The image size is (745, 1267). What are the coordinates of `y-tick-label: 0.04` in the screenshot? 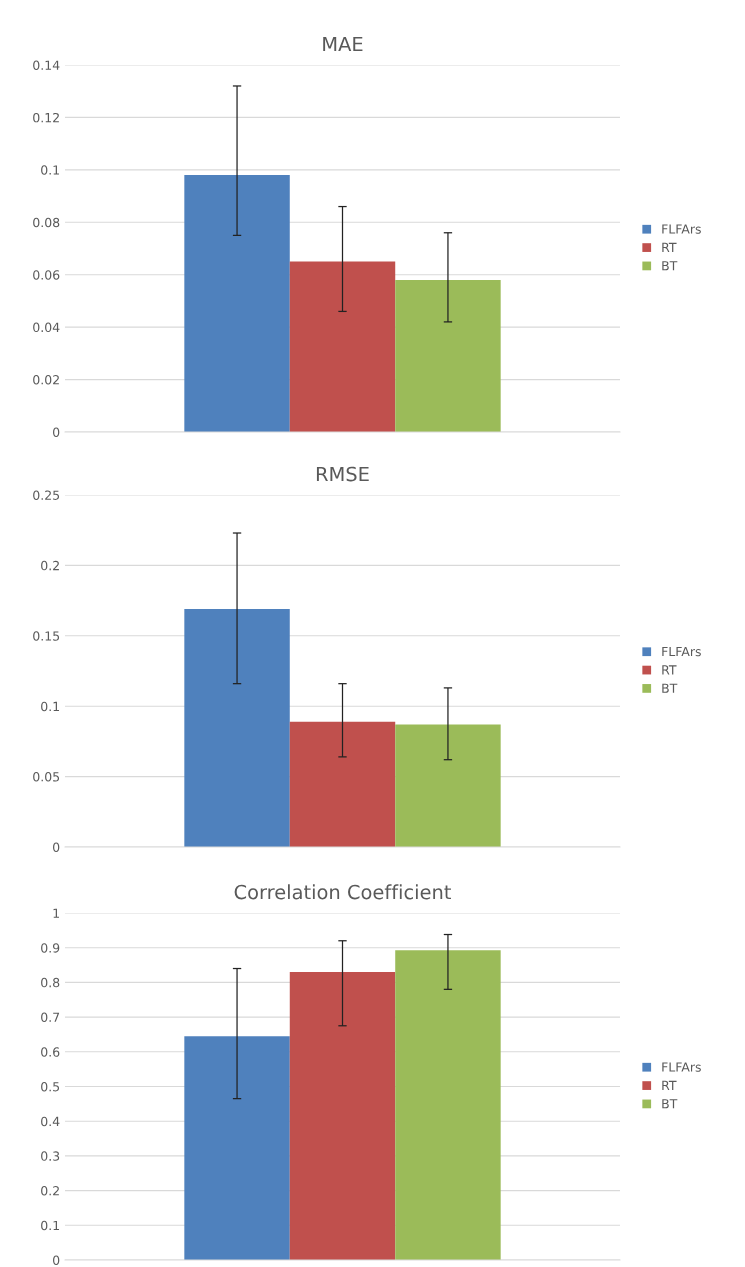 It's located at (46, 327).